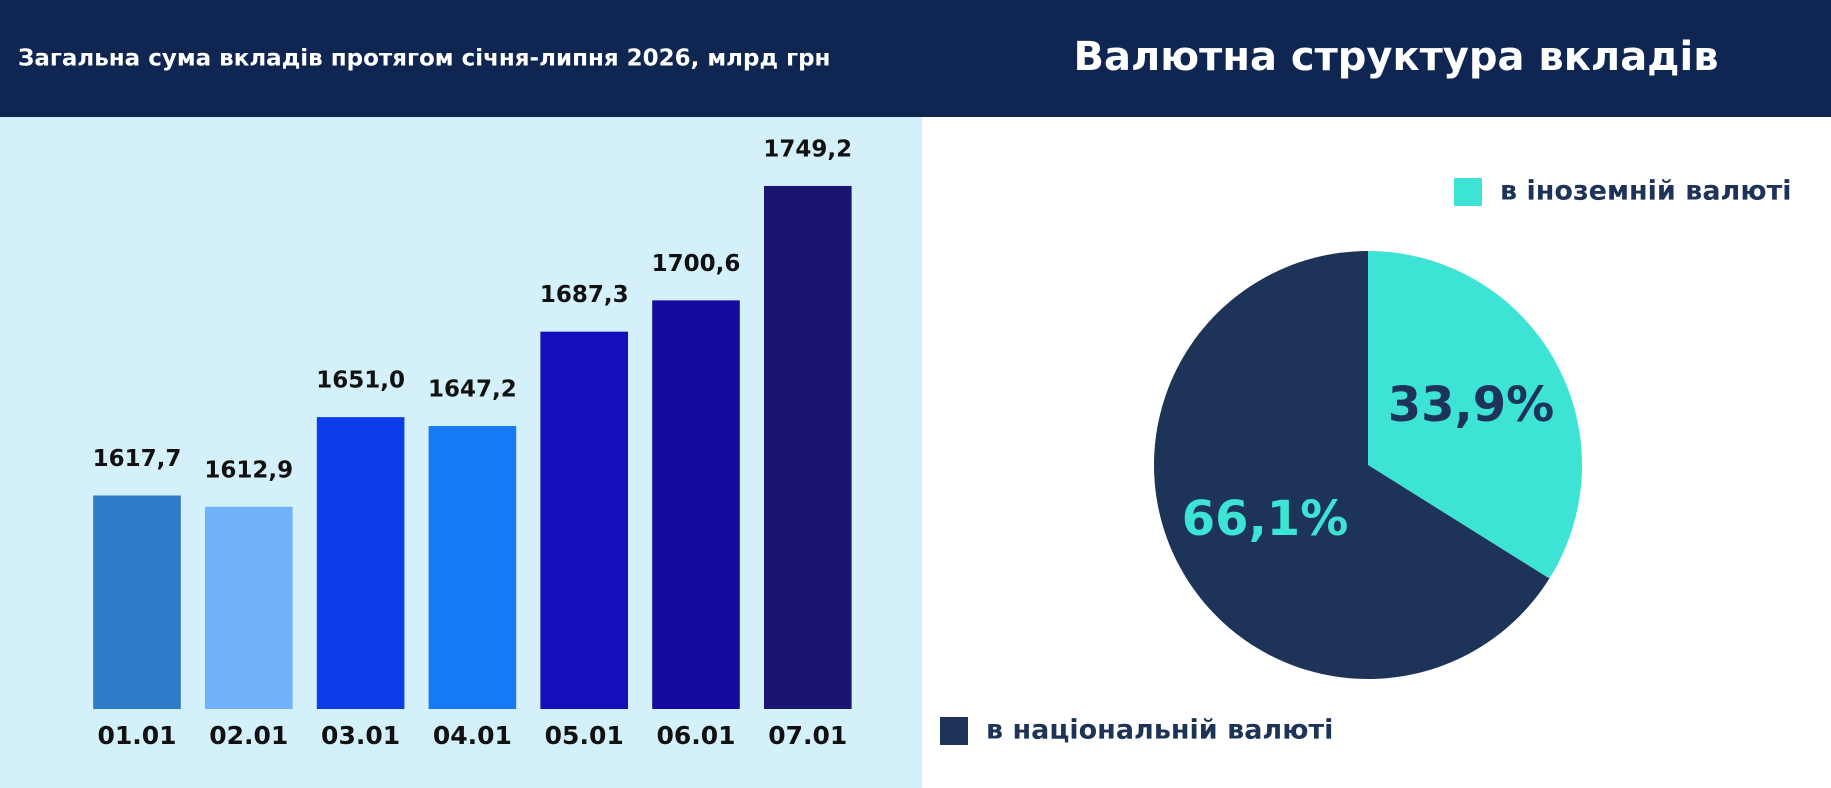  I want to click on bar-value-label: 1617,7, so click(137, 459).